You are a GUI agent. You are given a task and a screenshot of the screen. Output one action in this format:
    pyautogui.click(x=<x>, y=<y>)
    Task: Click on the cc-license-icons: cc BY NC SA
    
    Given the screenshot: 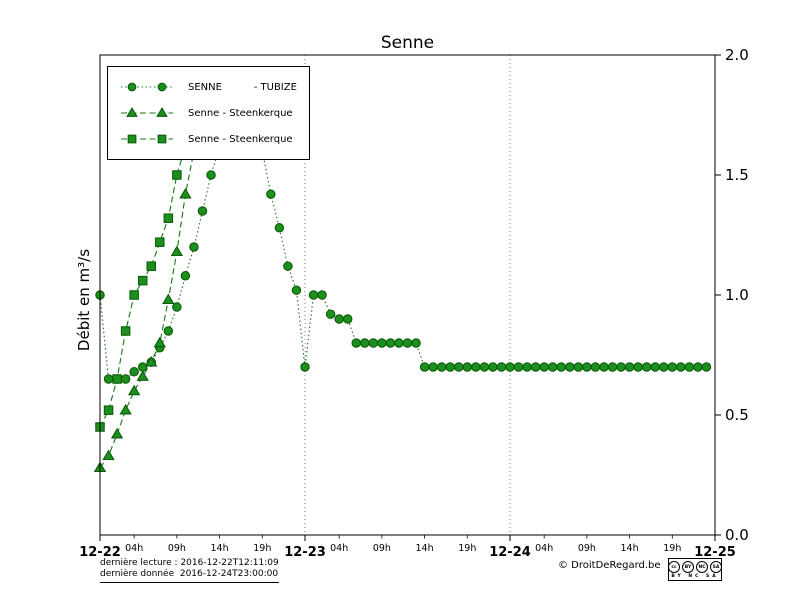 What is the action you would take?
    pyautogui.click(x=695, y=567)
    